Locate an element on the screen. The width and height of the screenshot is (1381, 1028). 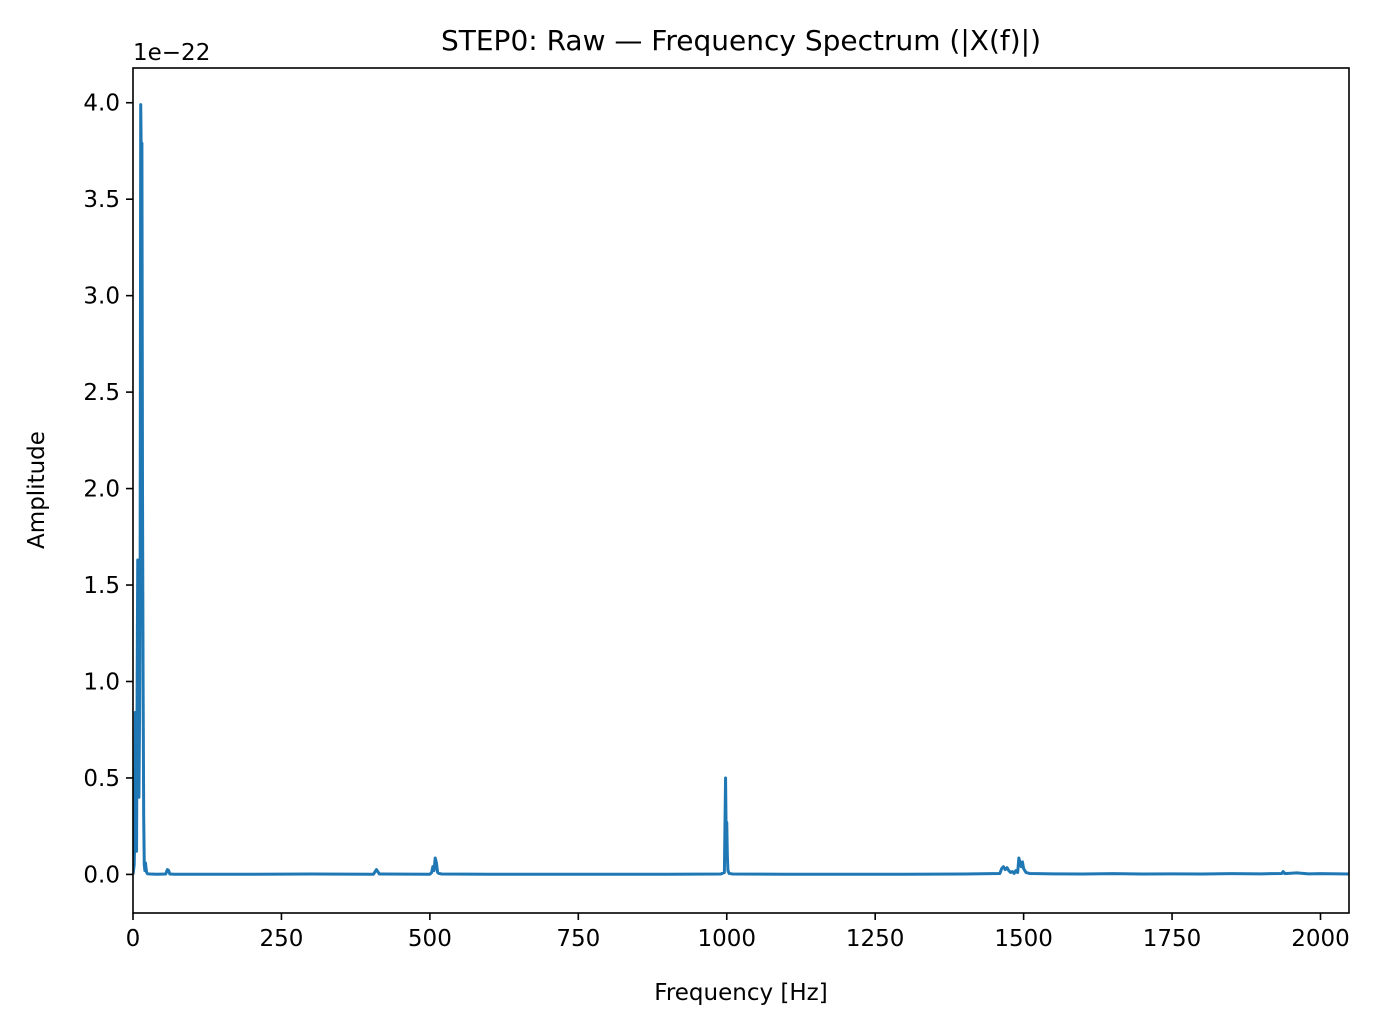
x-tick-label: 2000 is located at coordinates (1320, 939).